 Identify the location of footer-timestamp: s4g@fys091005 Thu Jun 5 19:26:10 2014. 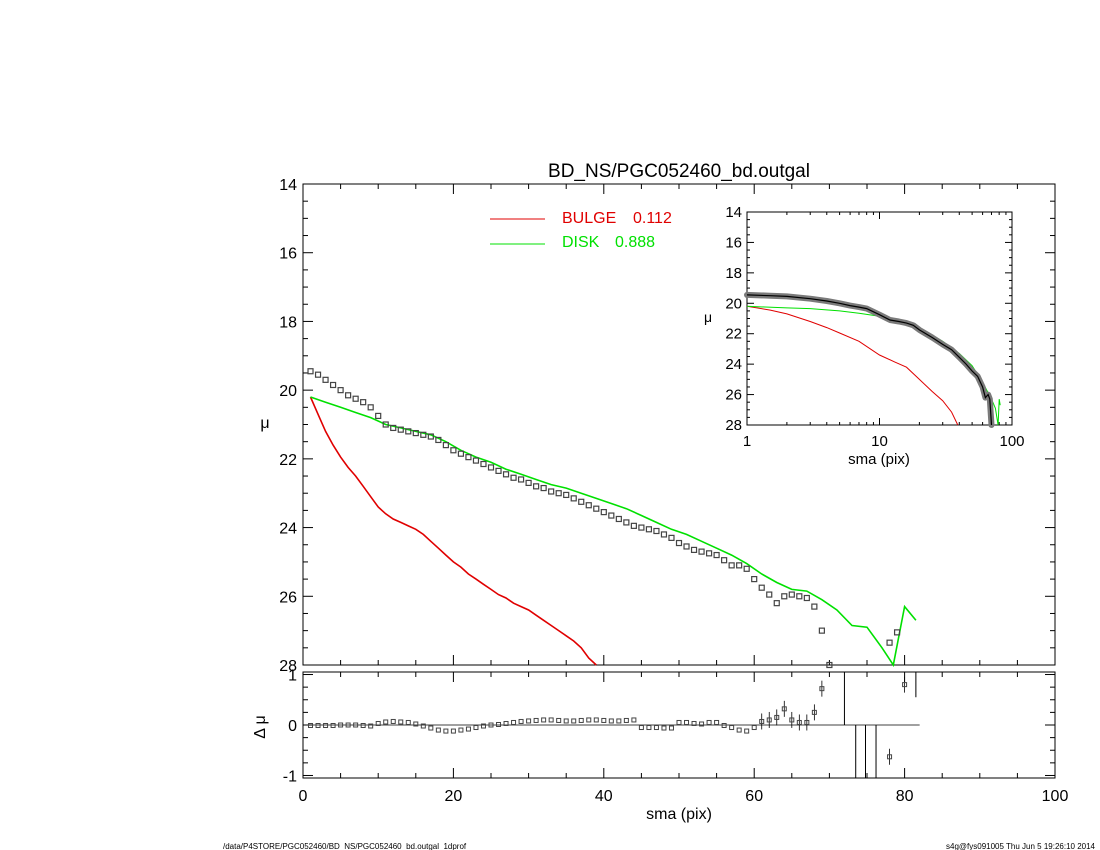
(1021, 846).